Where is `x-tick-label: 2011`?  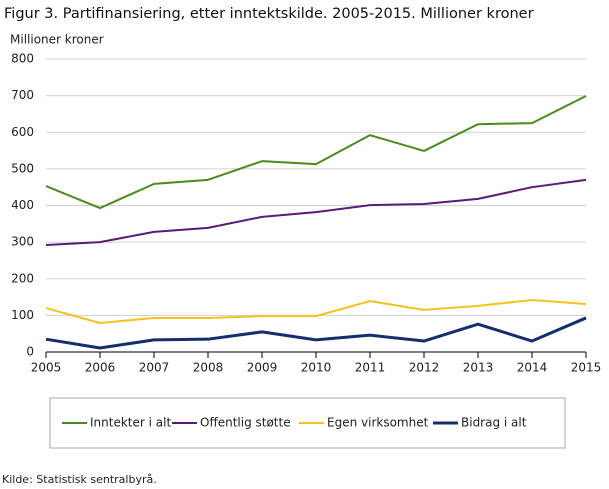
x-tick-label: 2011 is located at coordinates (370, 368).